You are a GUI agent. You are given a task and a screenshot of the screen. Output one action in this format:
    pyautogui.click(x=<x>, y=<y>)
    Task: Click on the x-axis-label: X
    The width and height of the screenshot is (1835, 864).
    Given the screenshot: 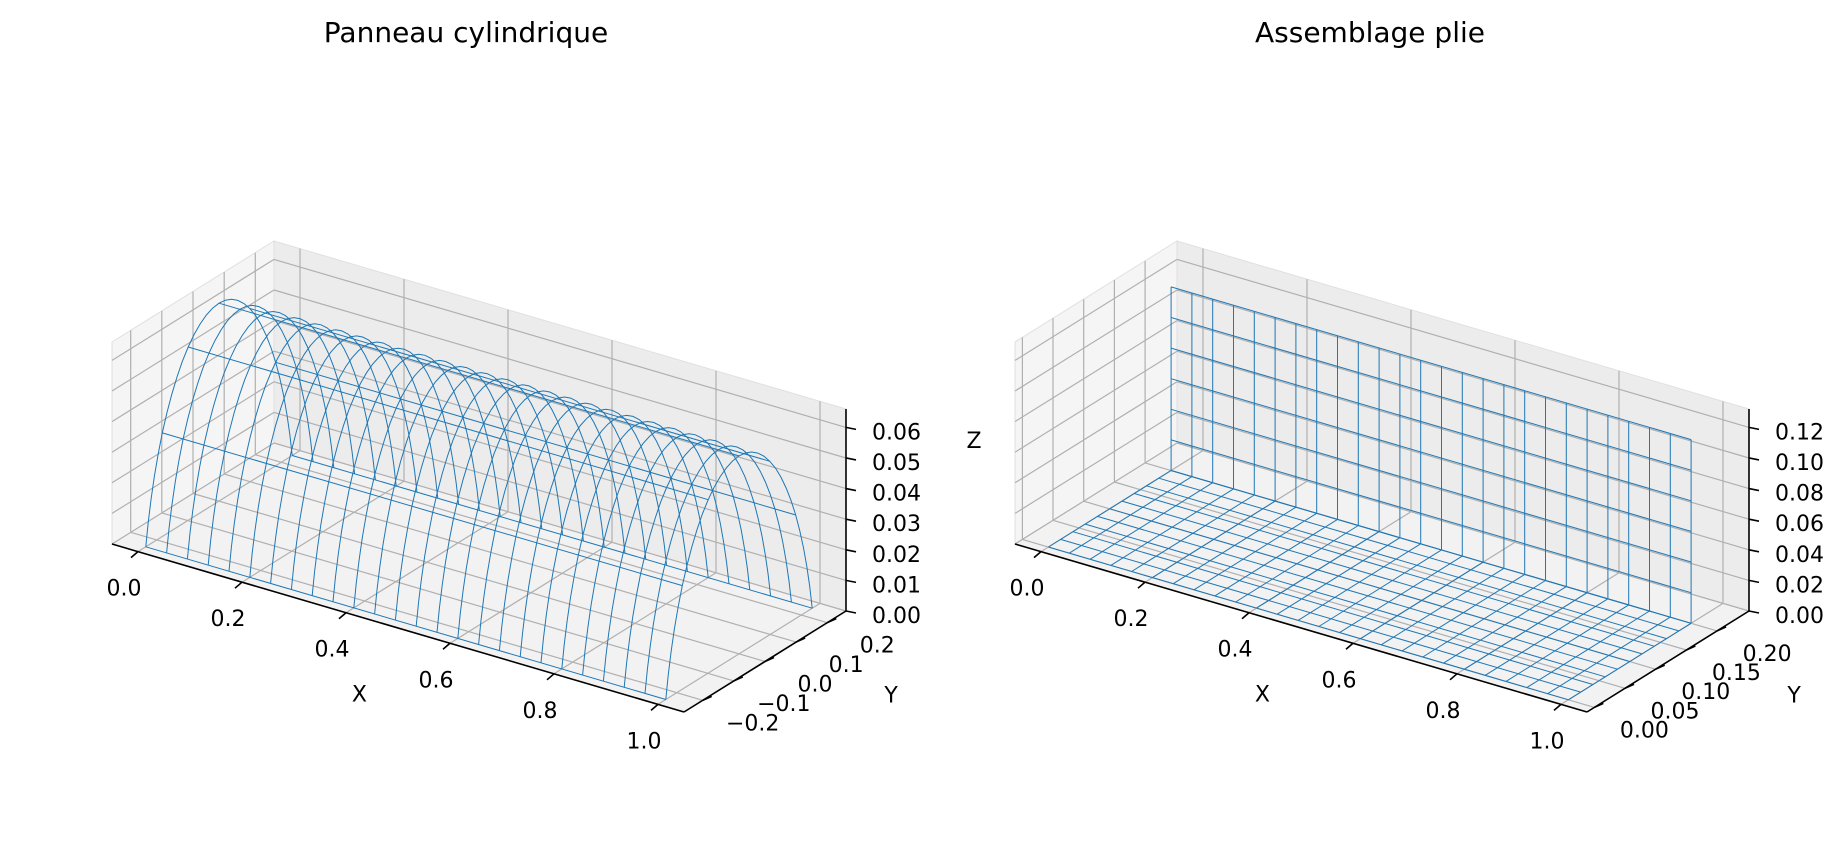 What is the action you would take?
    pyautogui.click(x=1262, y=695)
    